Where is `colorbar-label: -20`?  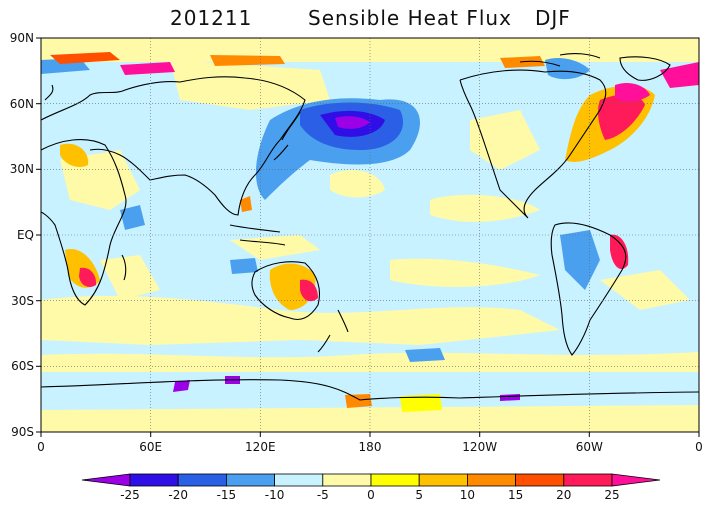 colorbar-label: -20 is located at coordinates (178, 495).